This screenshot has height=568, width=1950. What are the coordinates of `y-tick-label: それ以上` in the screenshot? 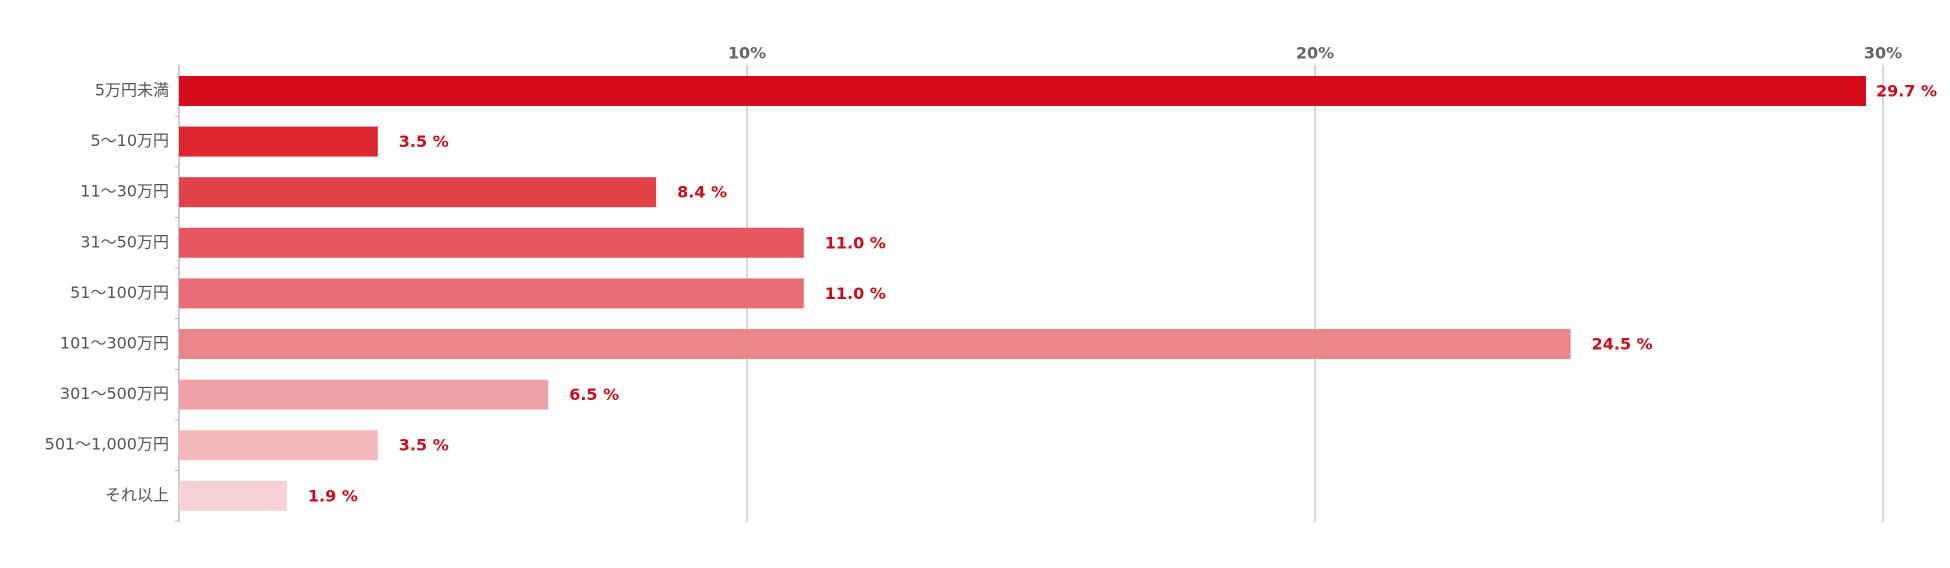 It's located at (137, 494).